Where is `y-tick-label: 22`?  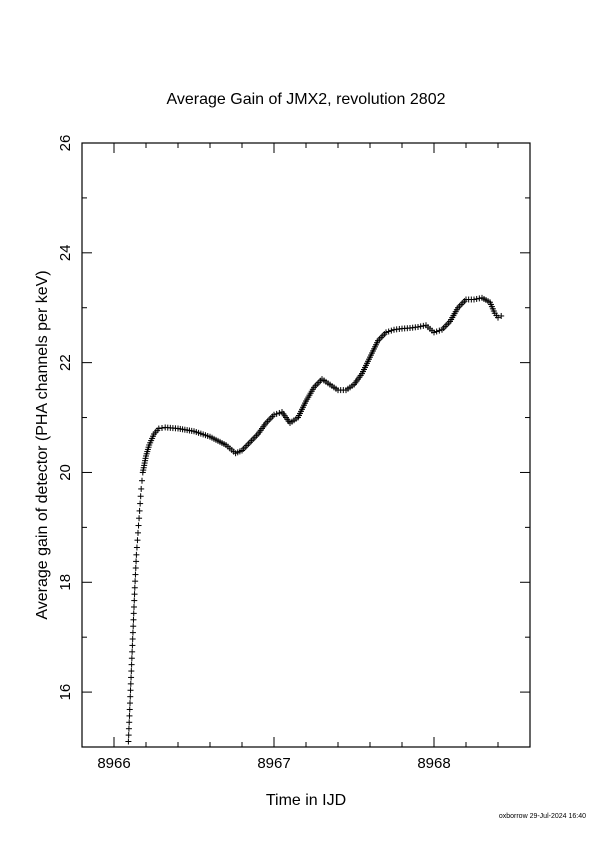
y-tick-label: 22 is located at coordinates (65, 362).